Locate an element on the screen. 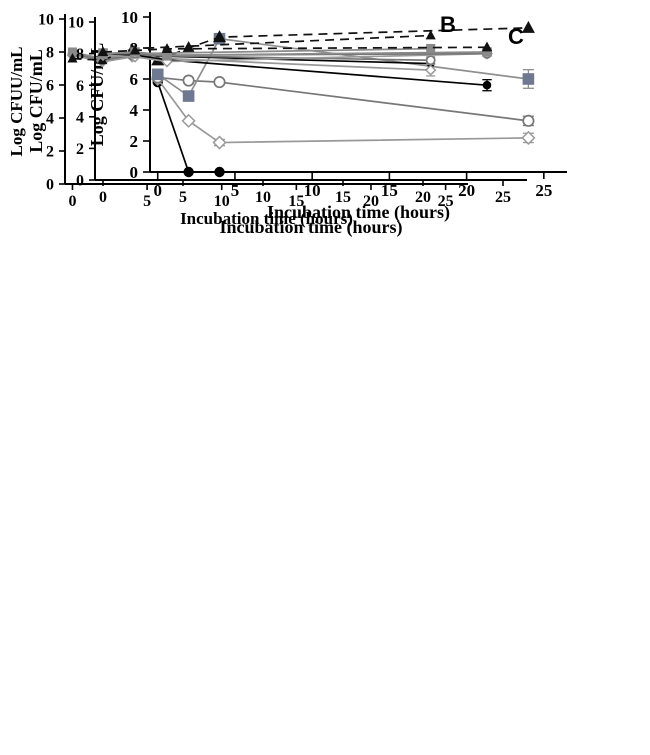 This screenshot has width=650, height=755. svg-text: B is located at coordinates (448, 24).